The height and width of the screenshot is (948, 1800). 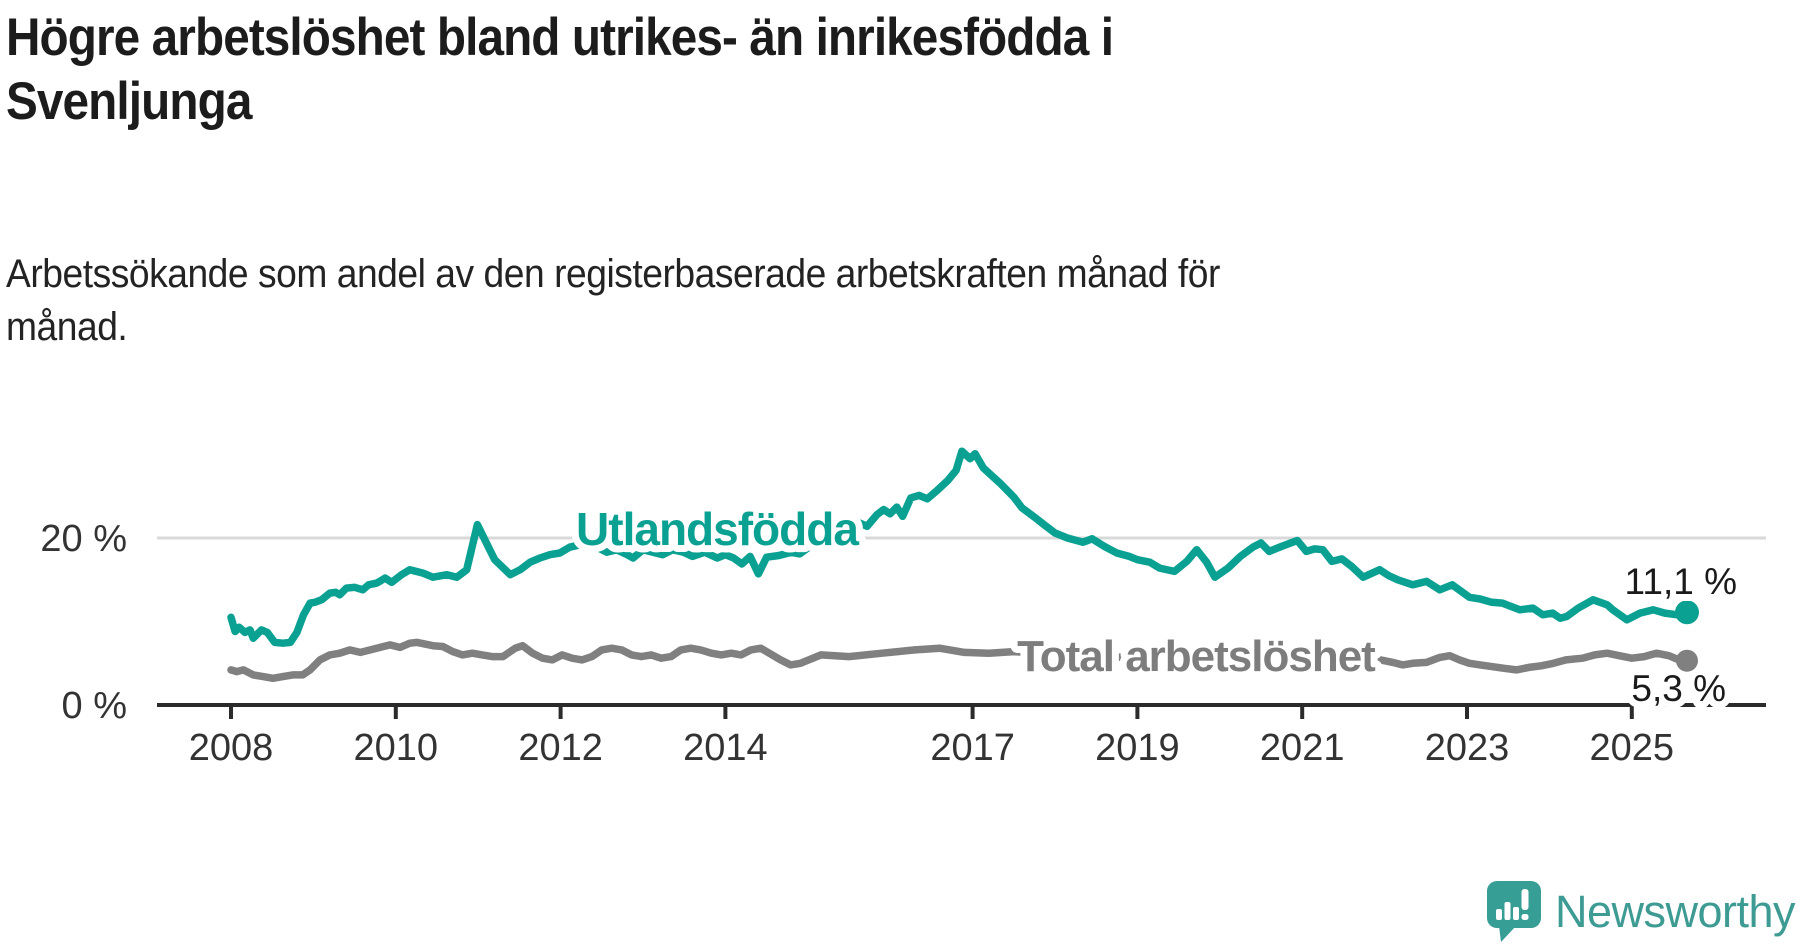 I want to click on subtitle-line-2: månad., so click(x=67, y=327).